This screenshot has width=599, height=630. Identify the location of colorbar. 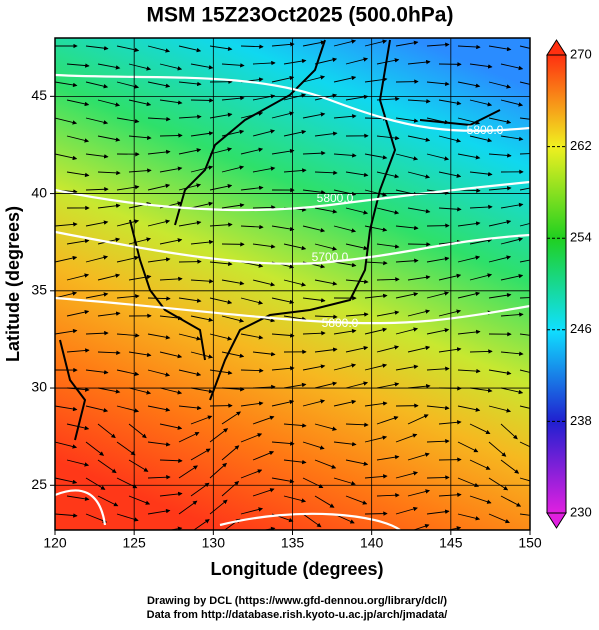
(556, 284).